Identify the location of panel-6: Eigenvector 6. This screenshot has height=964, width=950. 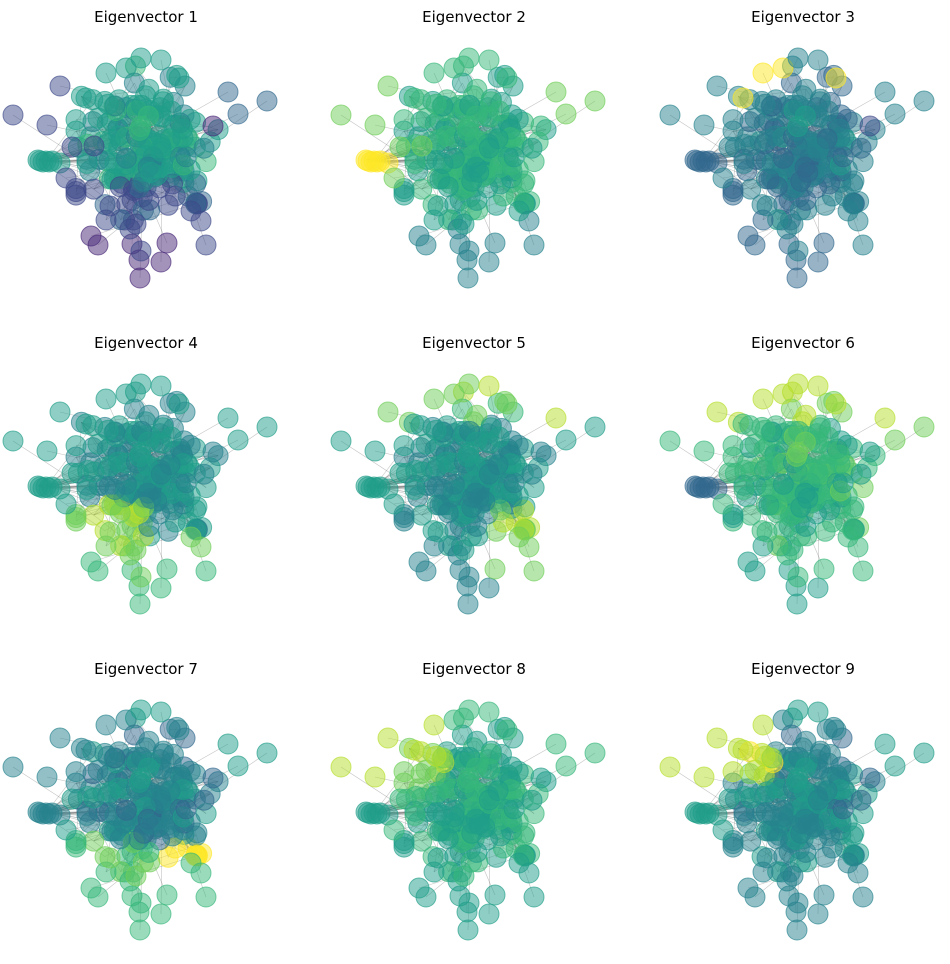
(797, 474).